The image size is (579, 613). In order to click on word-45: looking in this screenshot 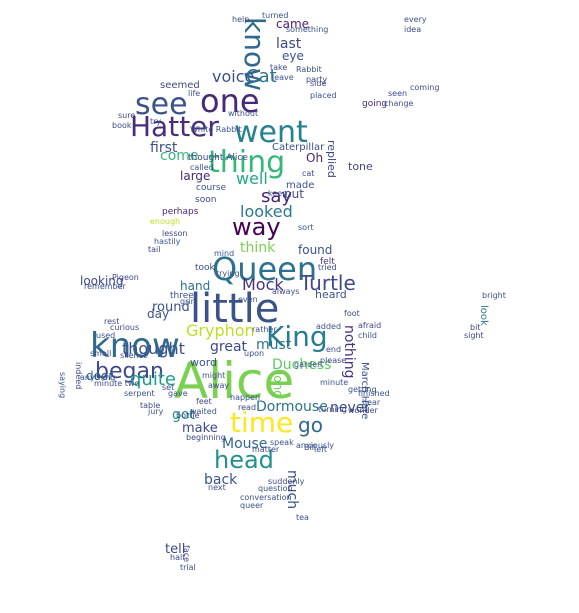, I will do `click(102, 281)`.